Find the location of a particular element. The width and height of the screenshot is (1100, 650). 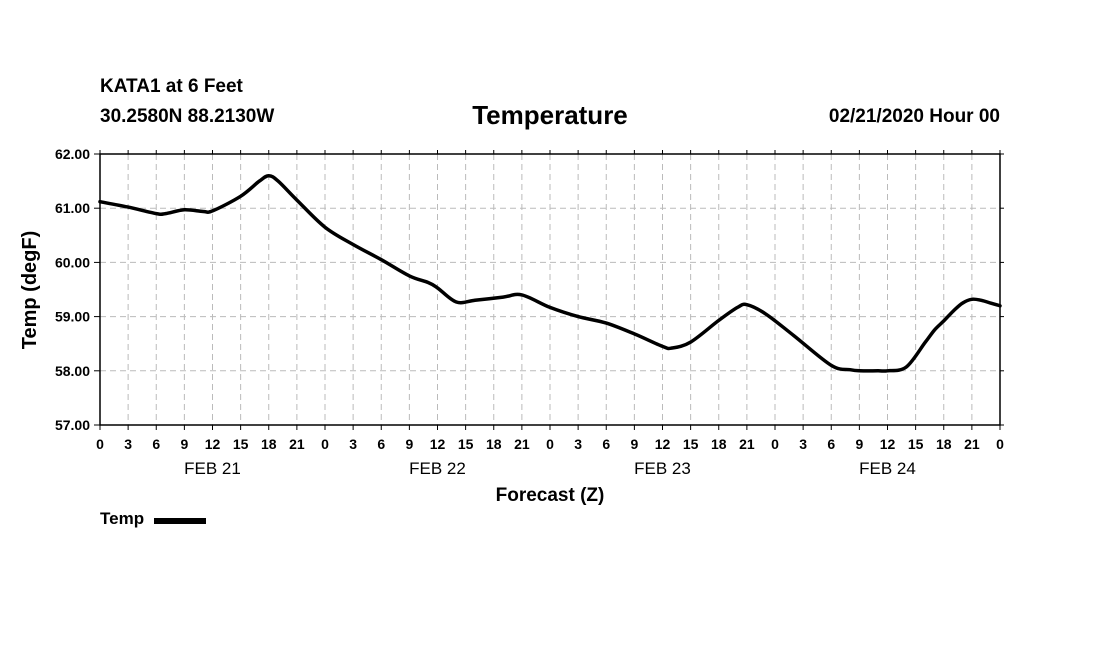

y-tick-label: 61.00 is located at coordinates (72, 208).